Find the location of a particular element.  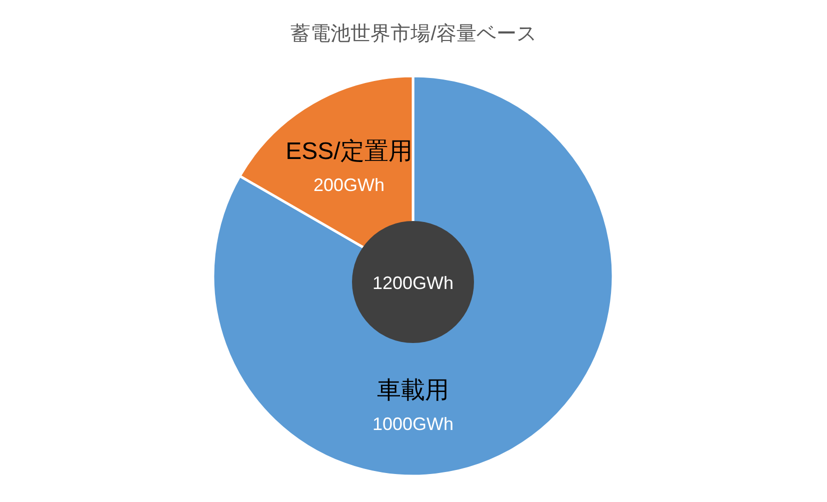

slice-label: 車載用 is located at coordinates (413, 390).